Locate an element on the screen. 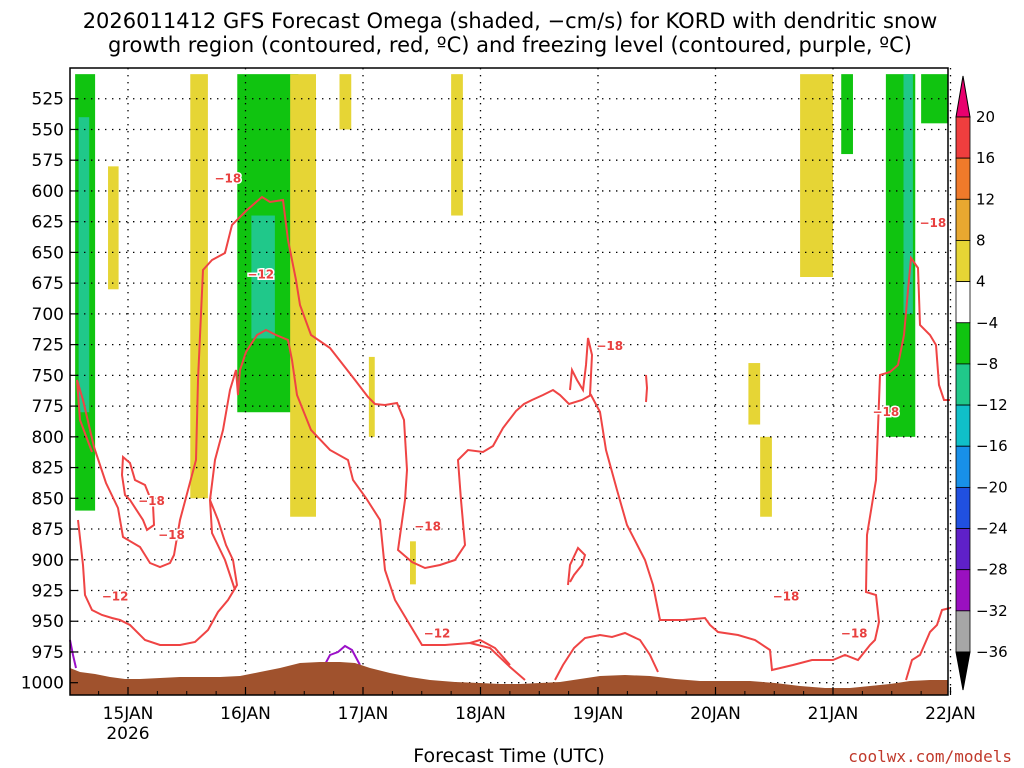 The height and width of the screenshot is (768, 1024). x-tick-label-19JAN: 19JAN is located at coordinates (598, 714).